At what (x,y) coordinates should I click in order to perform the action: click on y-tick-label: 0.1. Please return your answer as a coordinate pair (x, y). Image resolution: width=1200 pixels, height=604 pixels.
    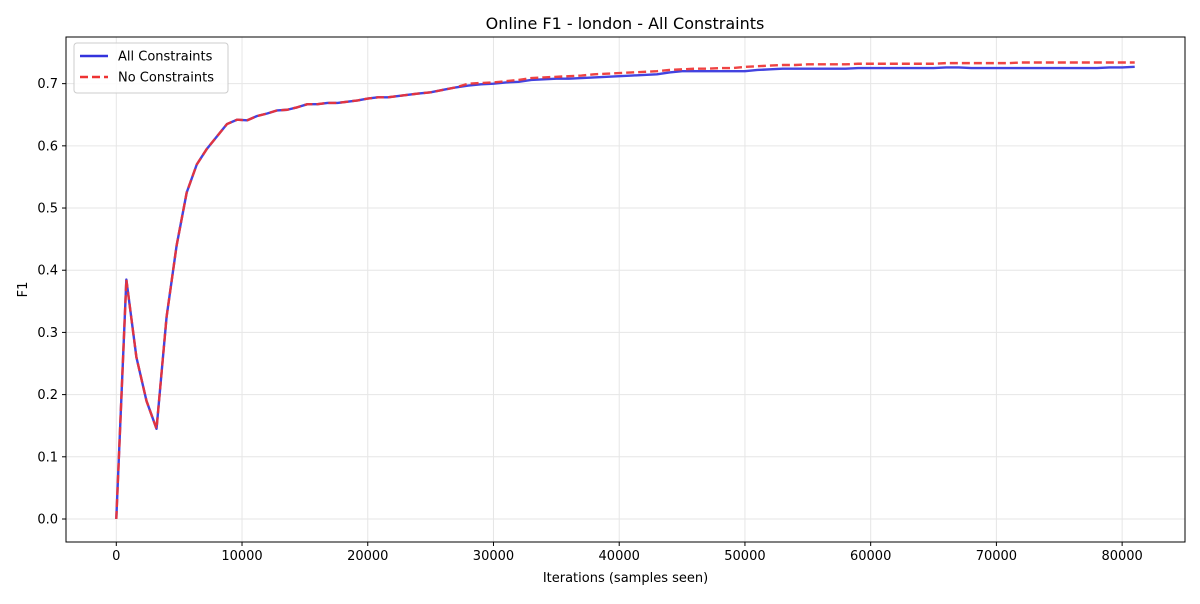
    Looking at the image, I should click on (47, 457).